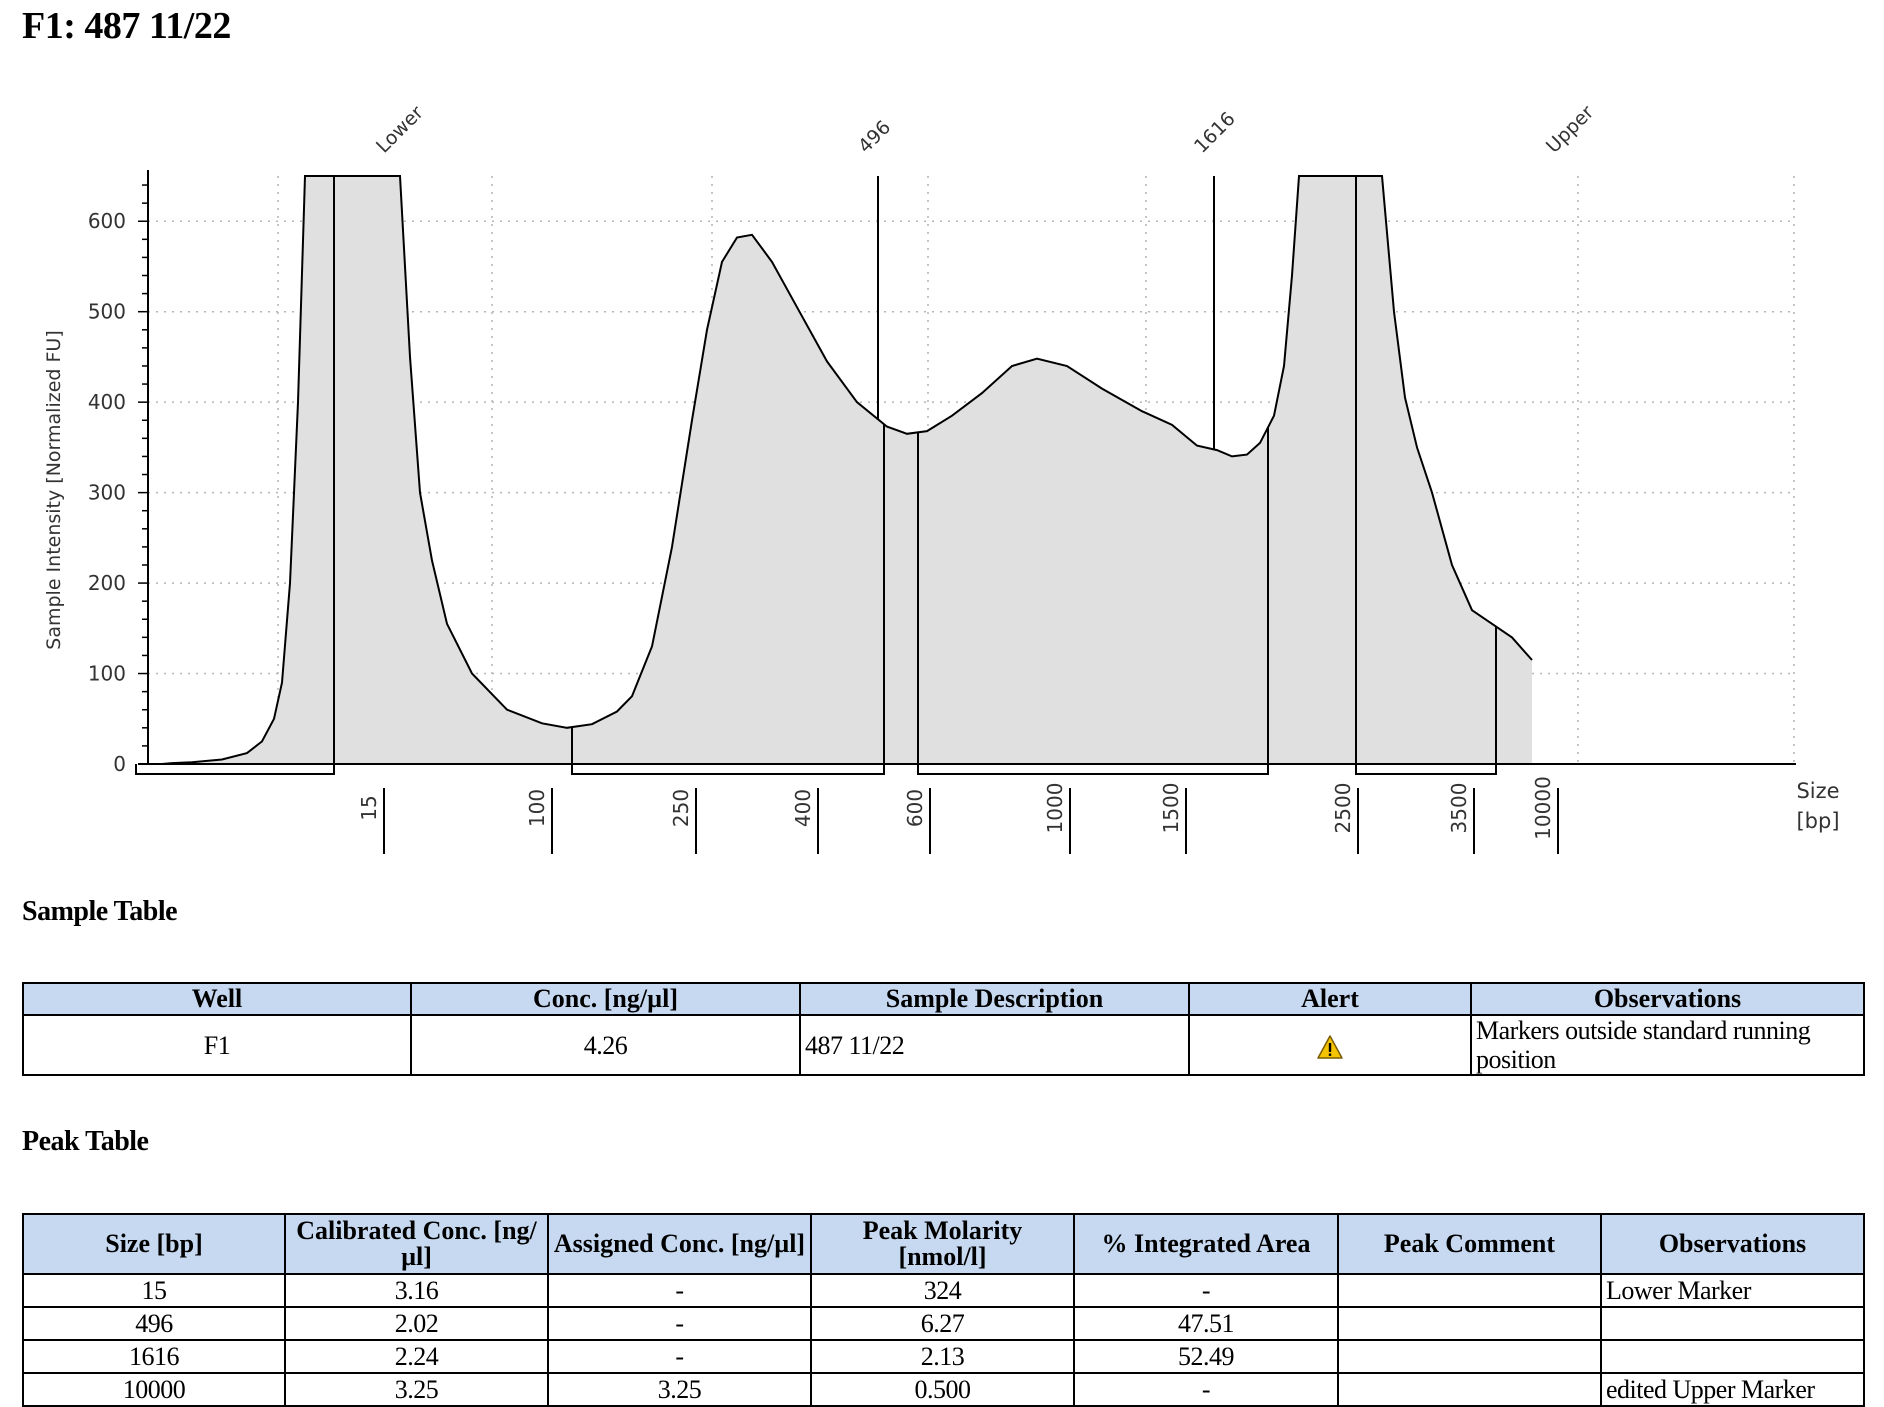 Image resolution: width=1884 pixels, height=1407 pixels. Describe the element at coordinates (107, 402) in the screenshot. I see `y-tick-label: 400` at that location.